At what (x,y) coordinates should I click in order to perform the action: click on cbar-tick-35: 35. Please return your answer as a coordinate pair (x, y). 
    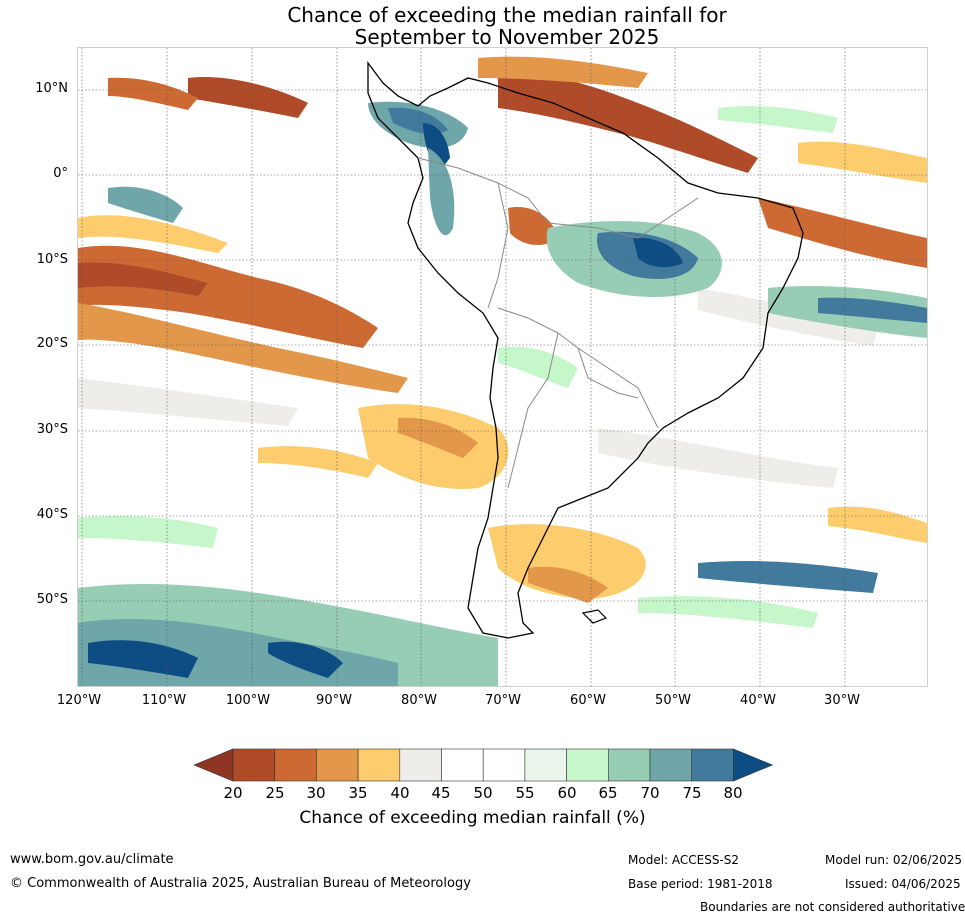
    Looking at the image, I should click on (358, 793).